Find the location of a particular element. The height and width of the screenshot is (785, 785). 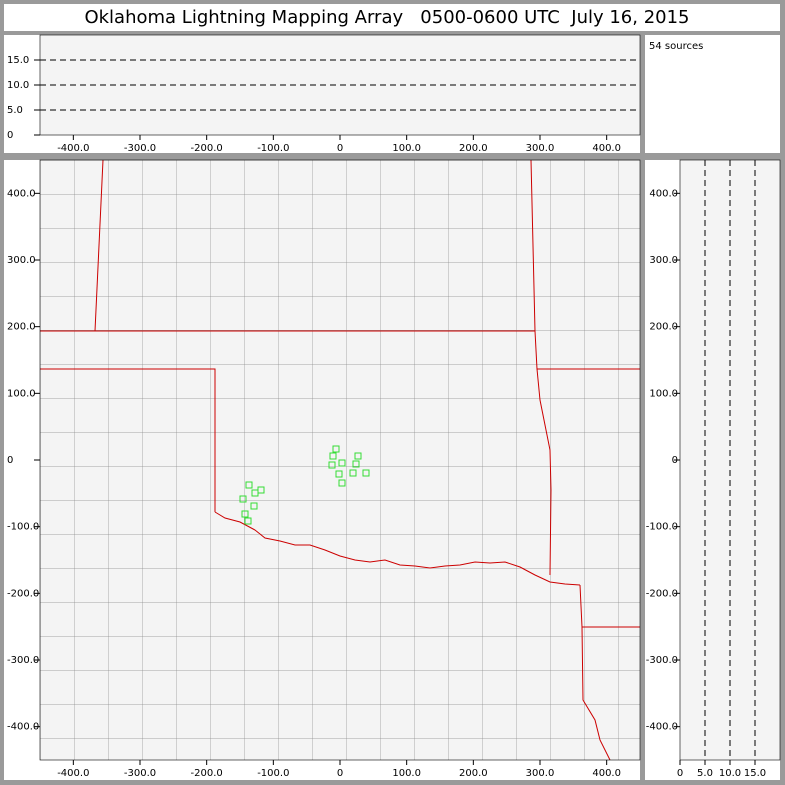

y-tick-label: 15.0 is located at coordinates (18, 60).